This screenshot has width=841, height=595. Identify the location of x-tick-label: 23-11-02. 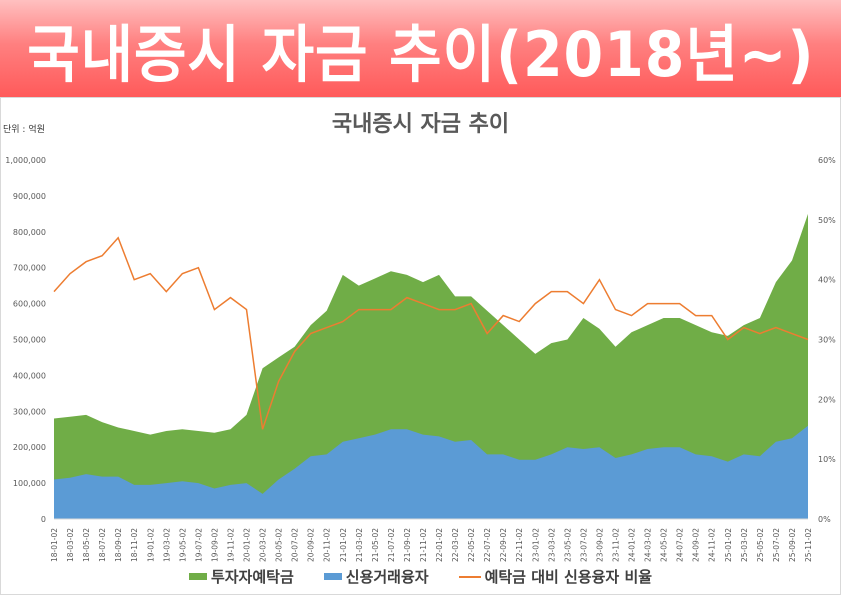
(615, 545).